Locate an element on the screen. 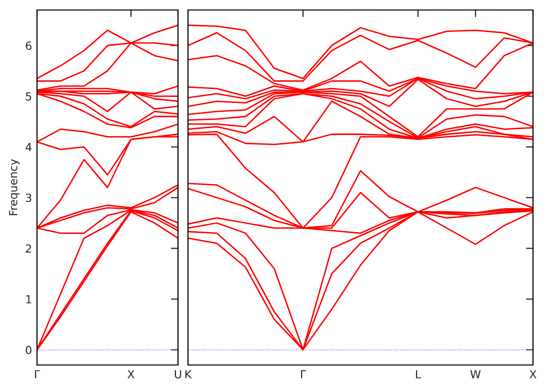  y-tick-label: 5 is located at coordinates (29, 96).